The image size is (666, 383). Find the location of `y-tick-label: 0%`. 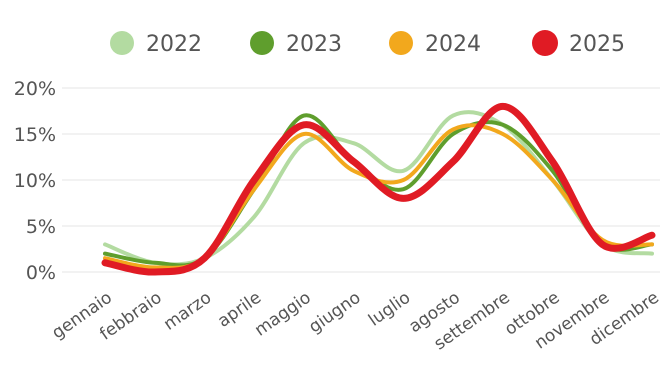

y-tick-label: 0% is located at coordinates (41, 273).